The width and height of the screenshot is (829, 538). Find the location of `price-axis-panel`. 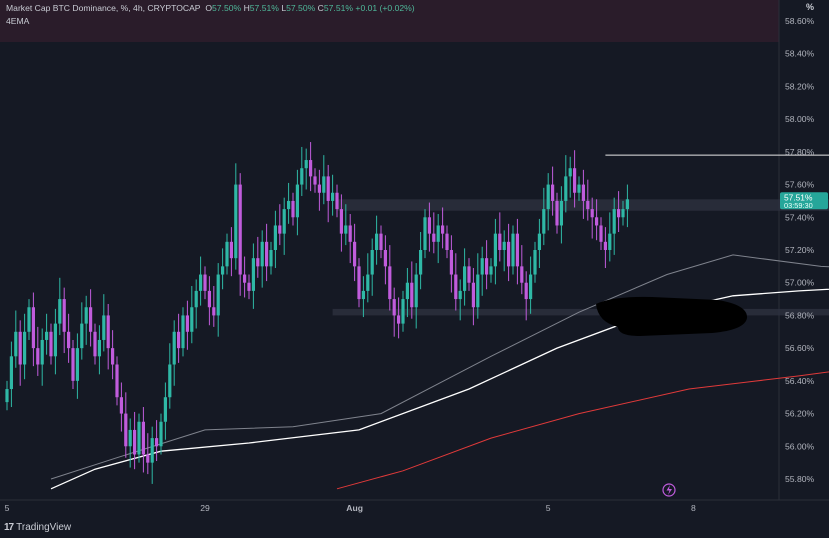

price-axis-panel is located at coordinates (804, 250).